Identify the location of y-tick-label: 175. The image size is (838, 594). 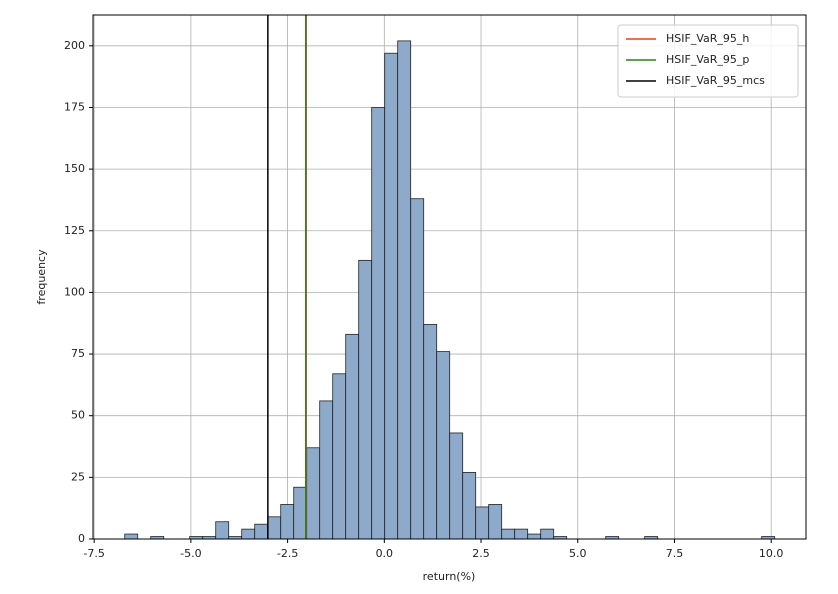
(74, 106).